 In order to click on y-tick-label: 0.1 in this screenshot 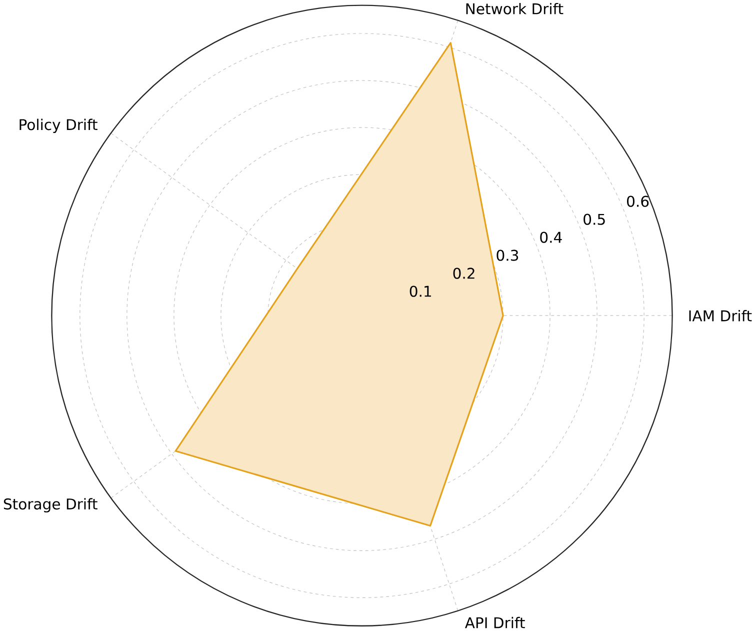, I will do `click(421, 291)`.